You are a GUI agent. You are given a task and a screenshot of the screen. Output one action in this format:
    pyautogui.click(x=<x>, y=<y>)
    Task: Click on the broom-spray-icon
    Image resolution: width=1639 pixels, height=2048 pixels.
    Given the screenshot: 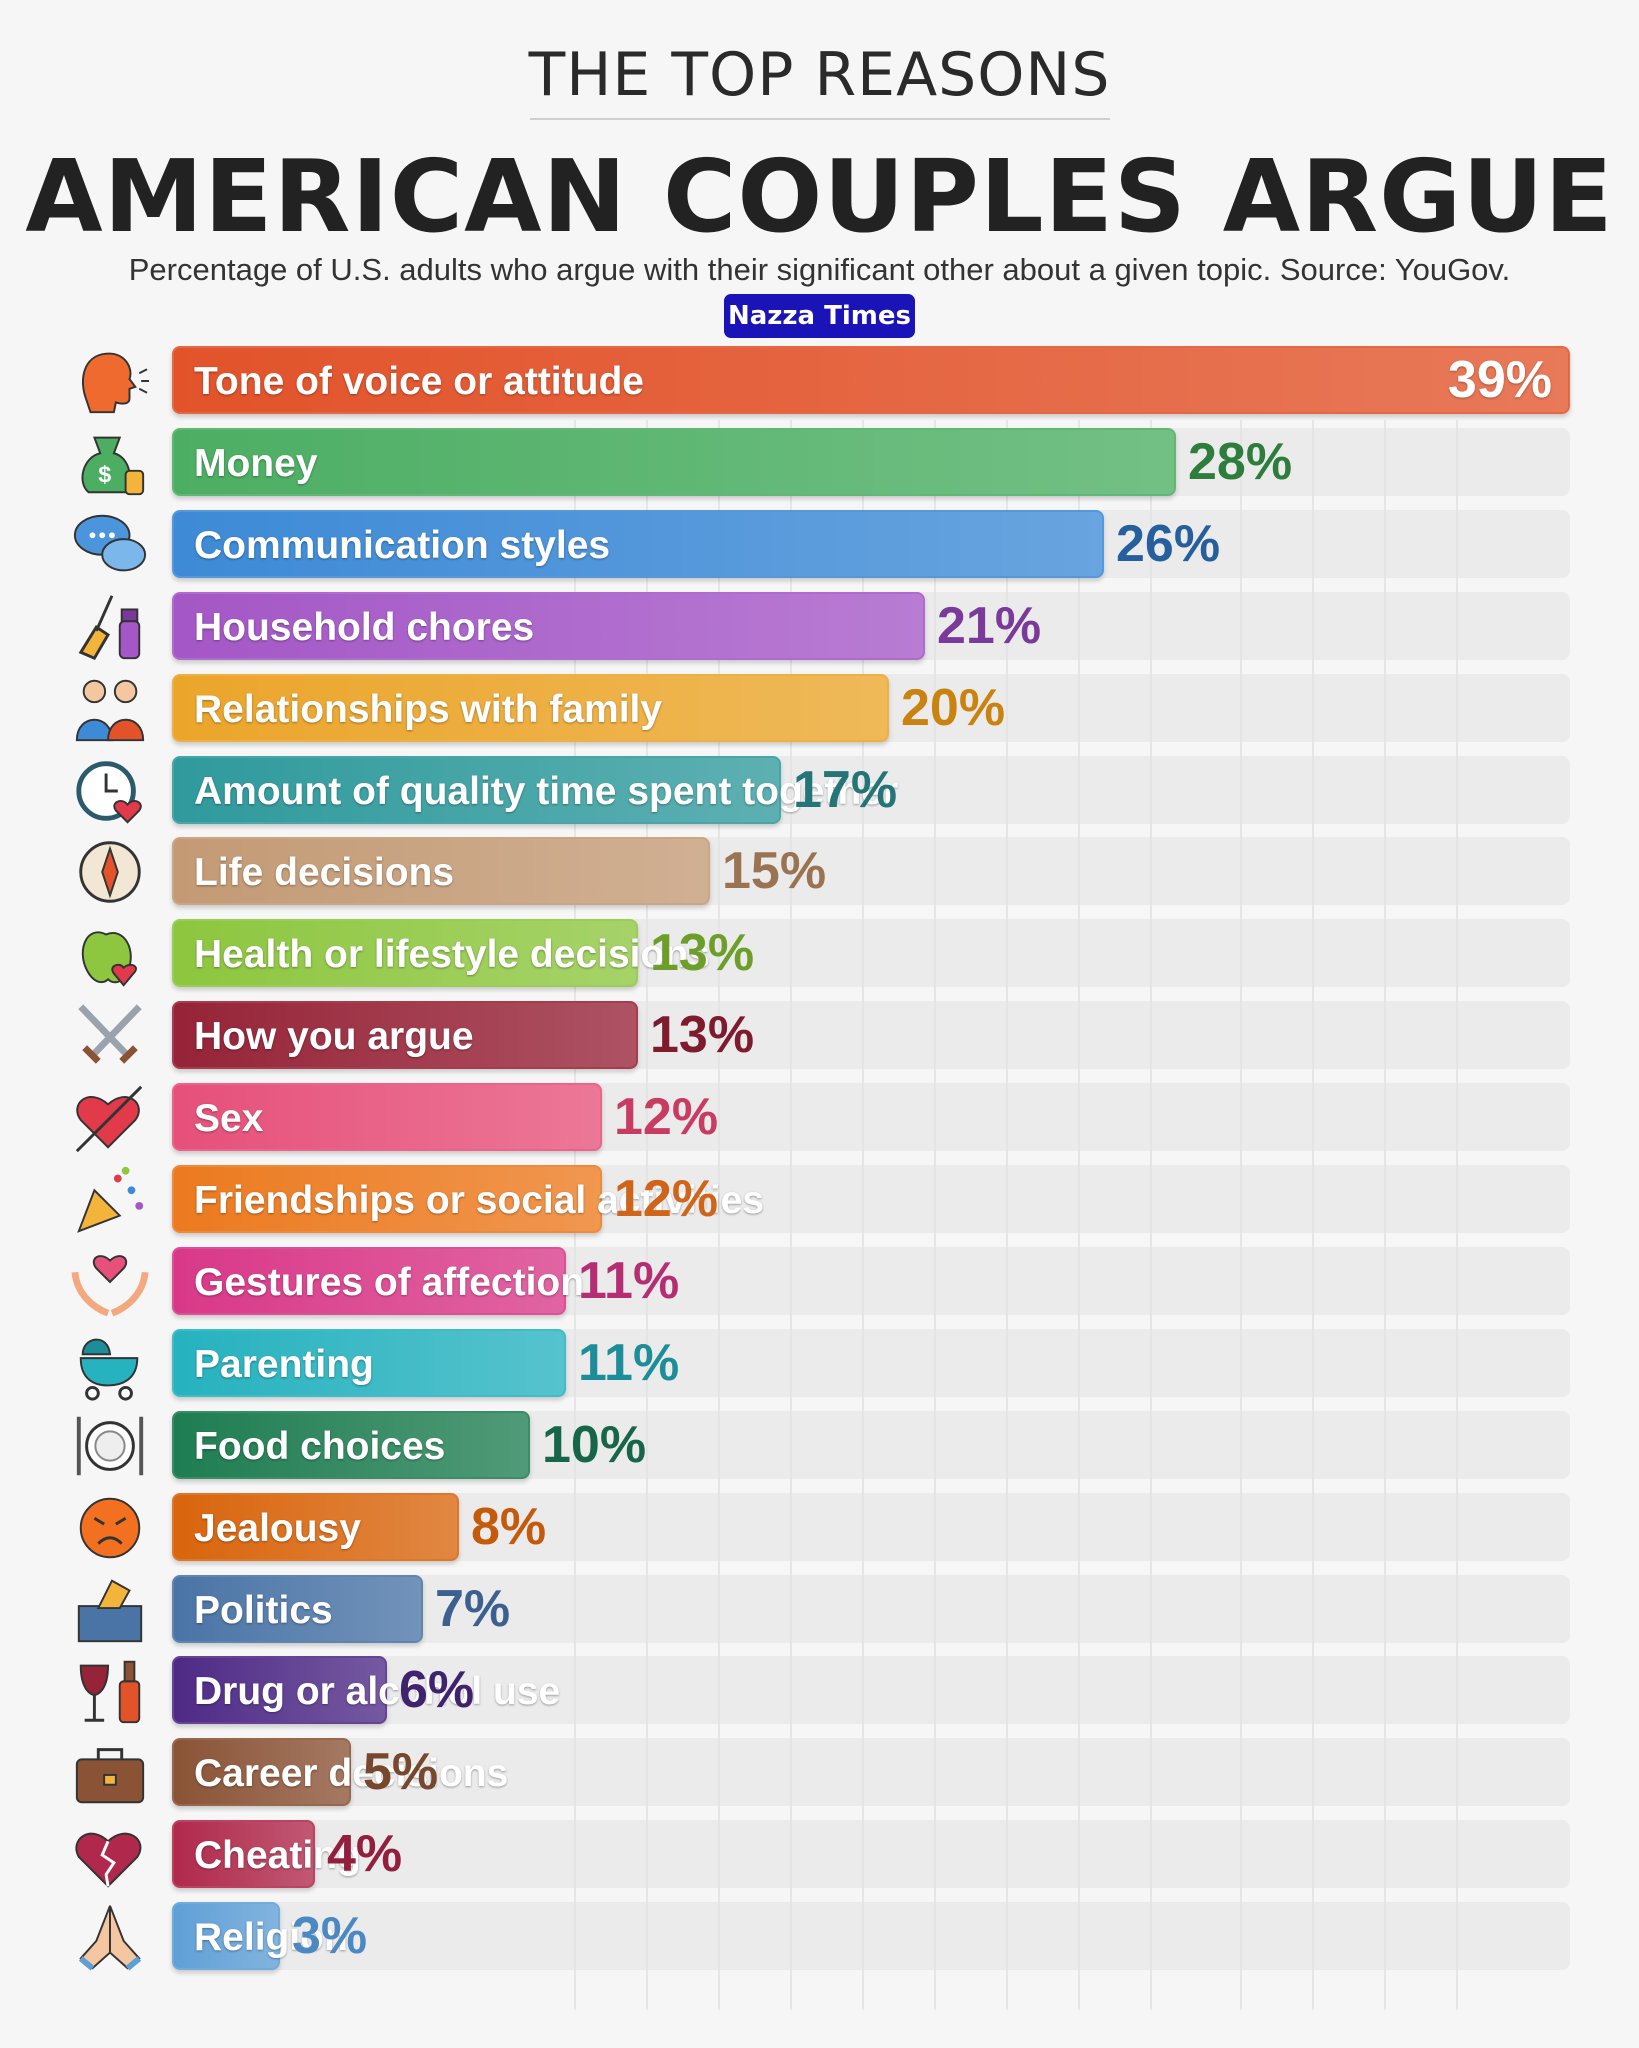 What is the action you would take?
    pyautogui.click(x=109, y=627)
    